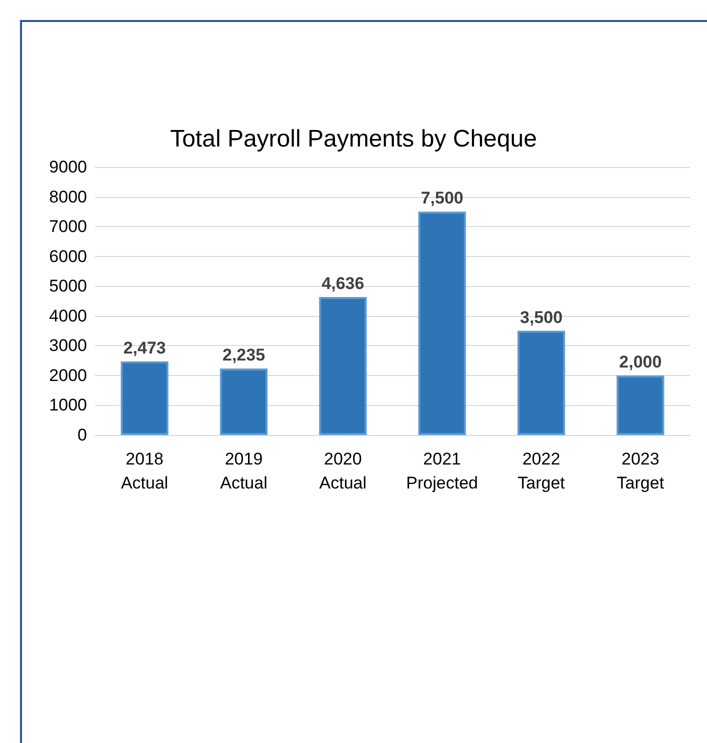 Image resolution: width=707 pixels, height=743 pixels. Describe the element at coordinates (244, 471) in the screenshot. I see `x-tick-label: 2019 Actual` at that location.